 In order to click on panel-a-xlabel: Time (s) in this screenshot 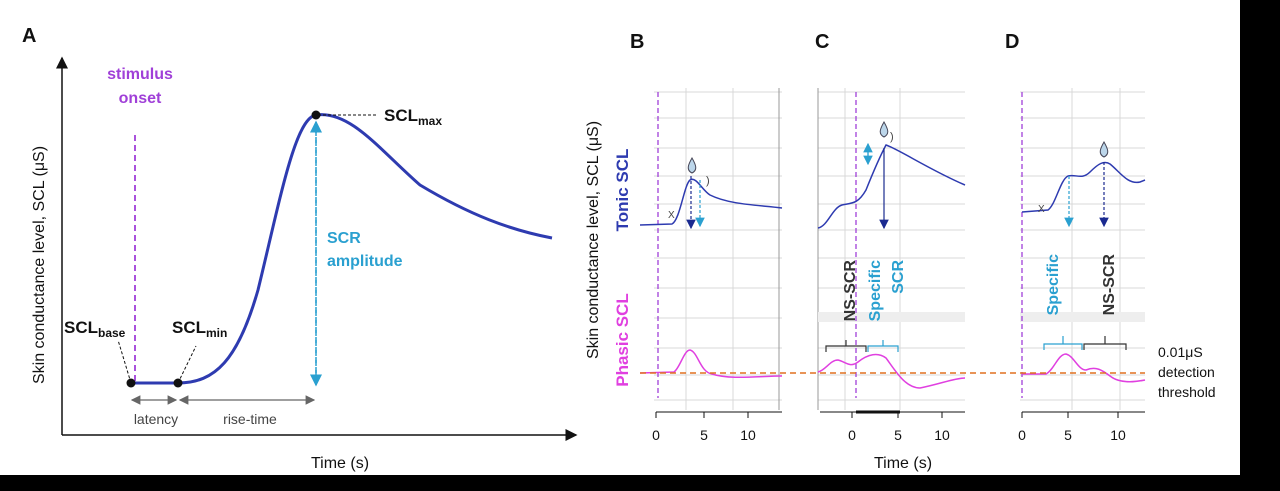, I will do `click(340, 463)`.